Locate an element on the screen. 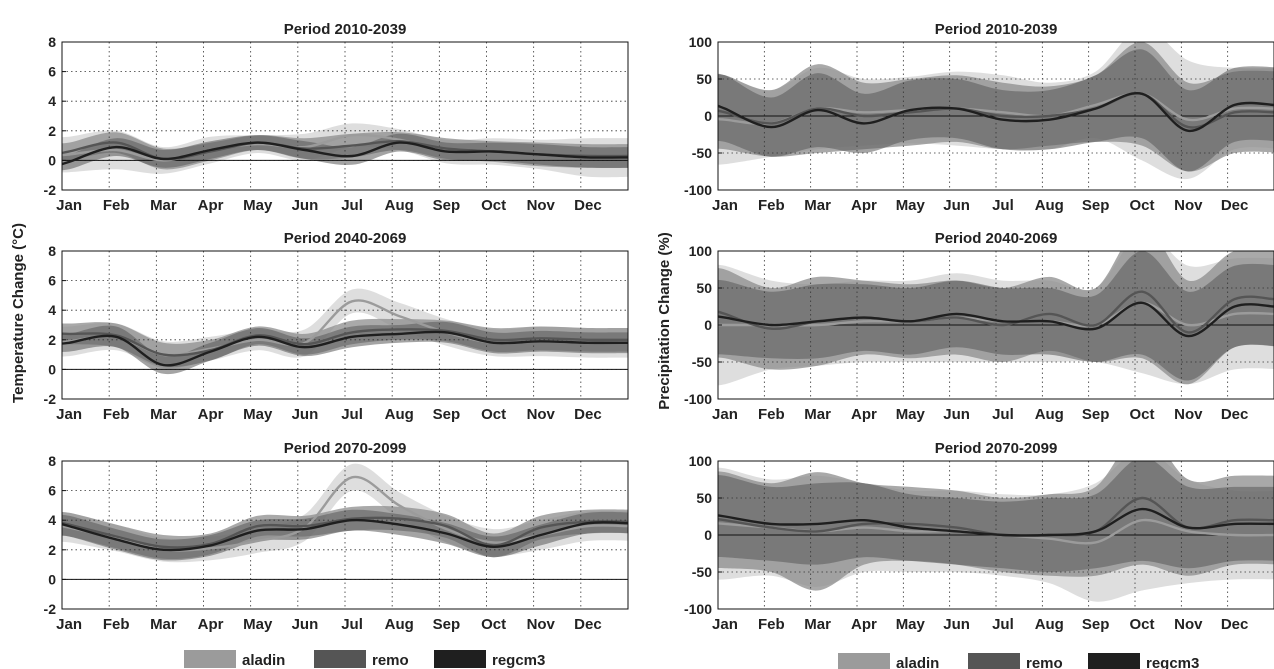  y-axis-label-precipitation: Precipitation Change (%) is located at coordinates (664, 321).